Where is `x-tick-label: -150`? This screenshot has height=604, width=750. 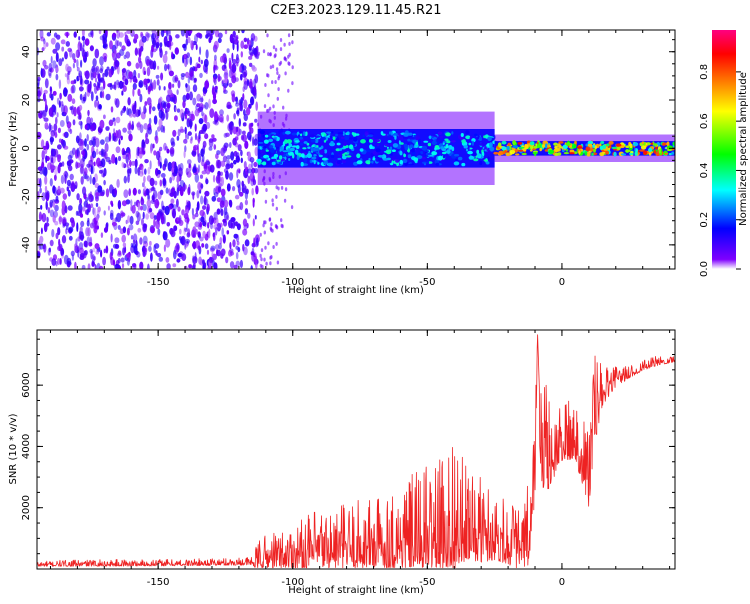 x-tick-label: -150 is located at coordinates (158, 282).